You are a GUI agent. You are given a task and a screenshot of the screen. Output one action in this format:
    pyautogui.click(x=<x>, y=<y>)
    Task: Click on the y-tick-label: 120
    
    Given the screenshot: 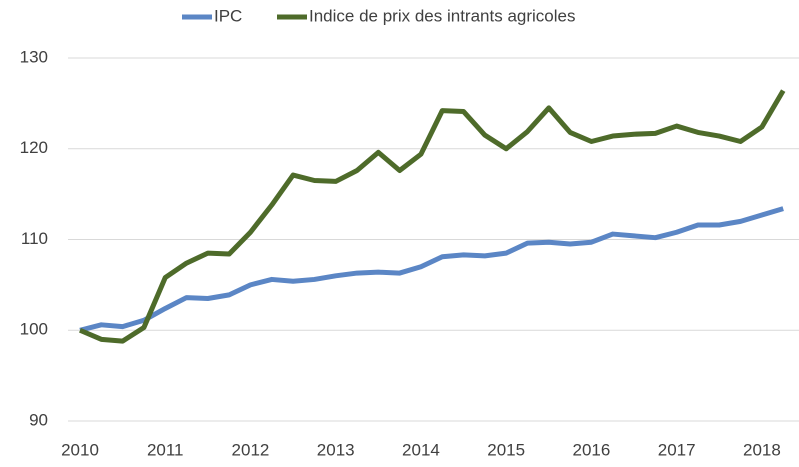 What is the action you would take?
    pyautogui.click(x=34, y=147)
    